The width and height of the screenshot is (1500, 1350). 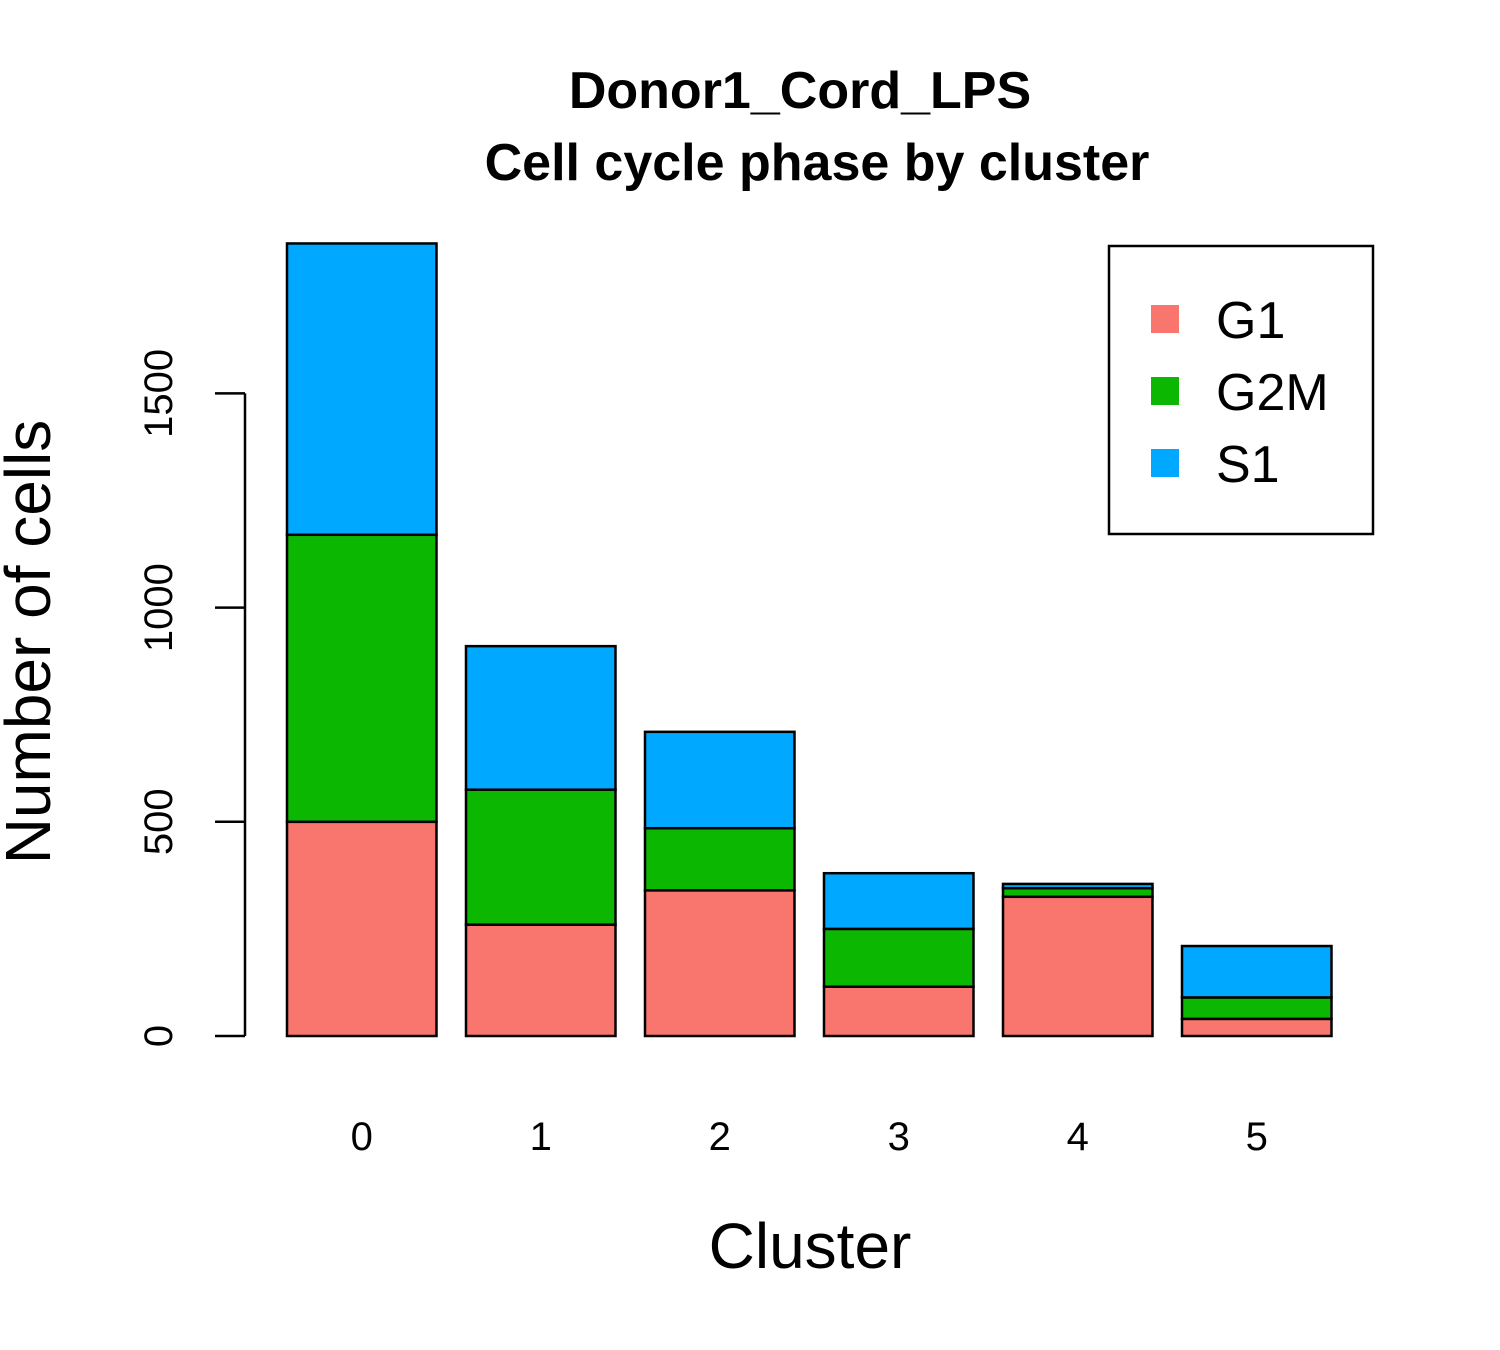 What do you see at coordinates (1256, 1027) in the screenshot?
I see `bar-cluster-5-g1` at bounding box center [1256, 1027].